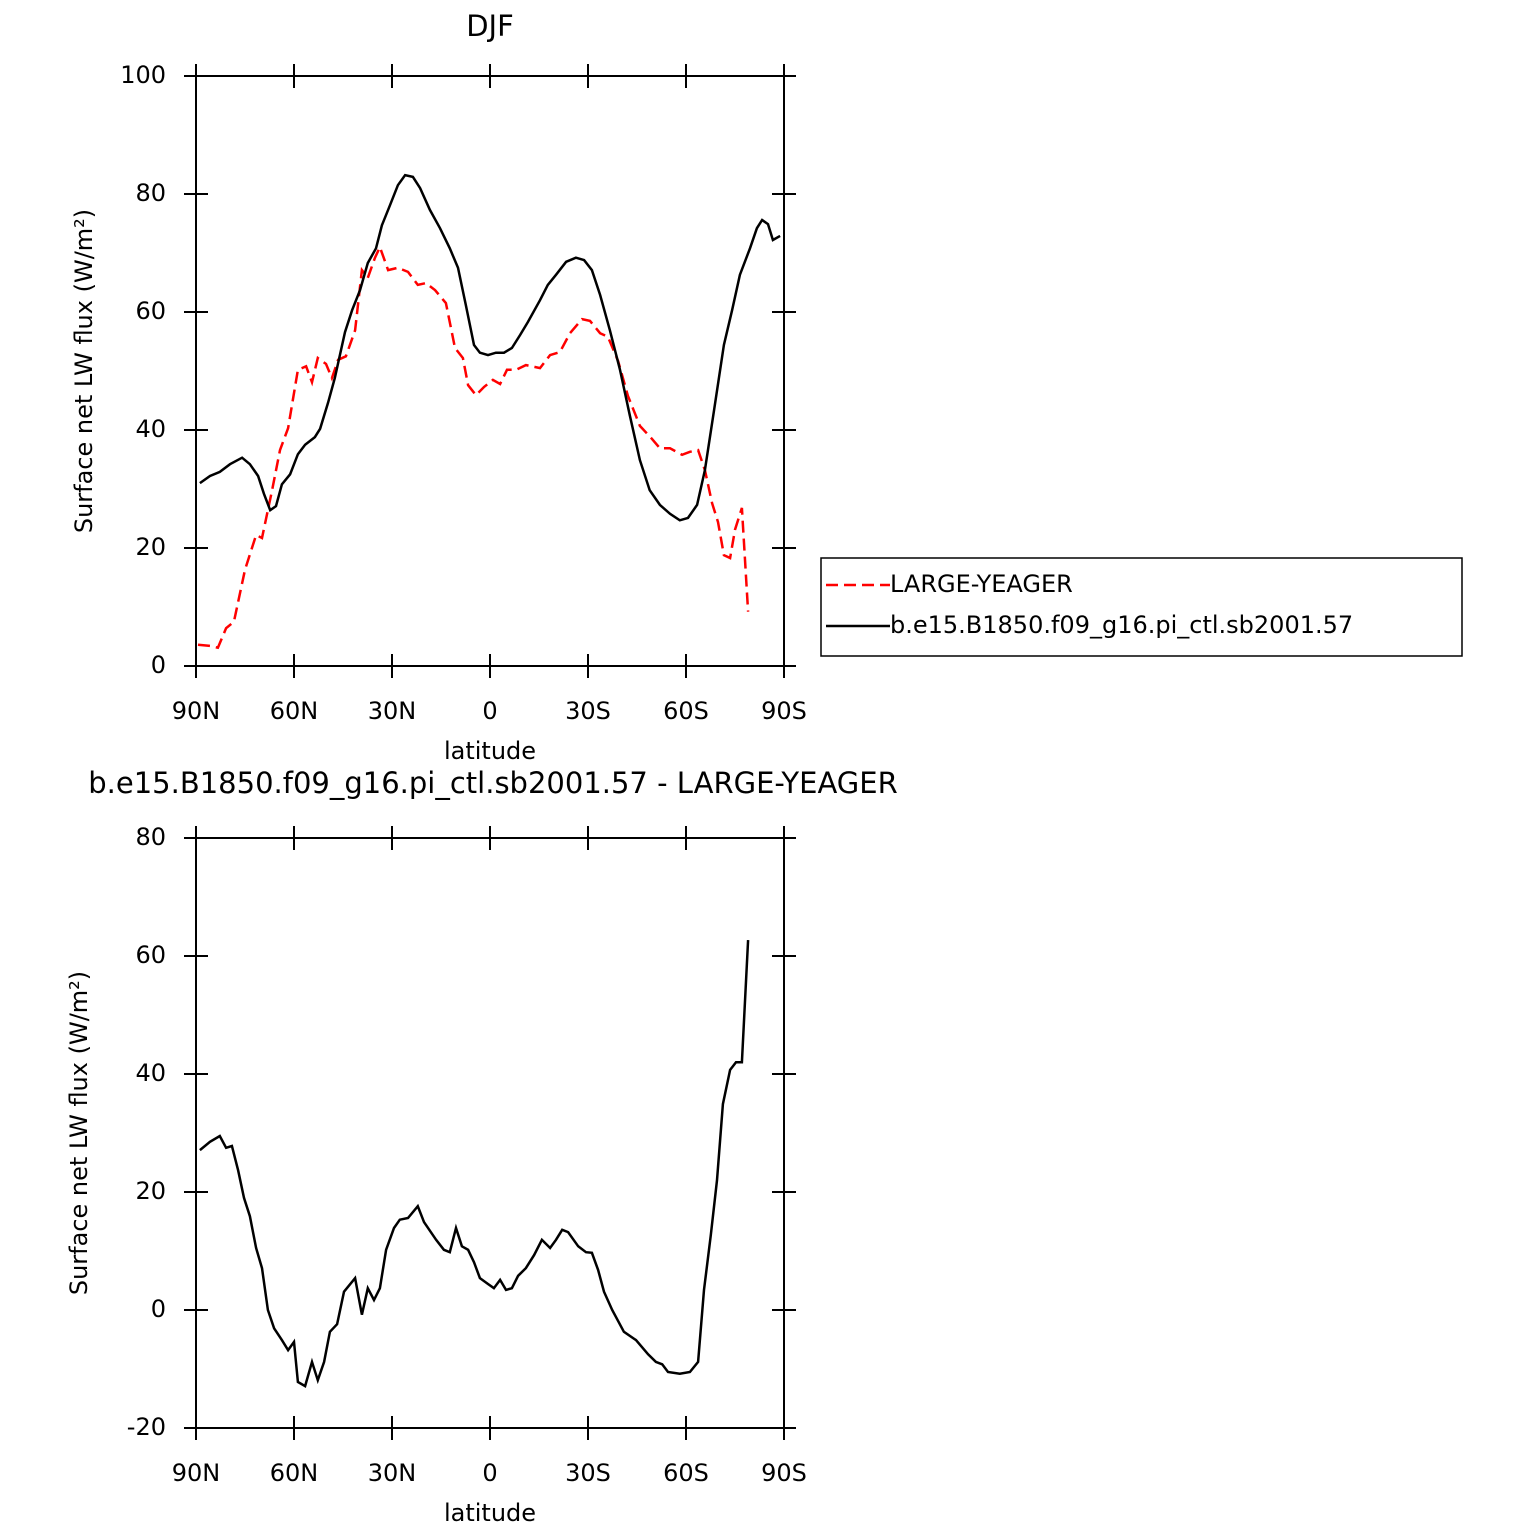 The height and width of the screenshot is (1535, 1533). Describe the element at coordinates (1141, 607) in the screenshot. I see `legend-box` at that location.